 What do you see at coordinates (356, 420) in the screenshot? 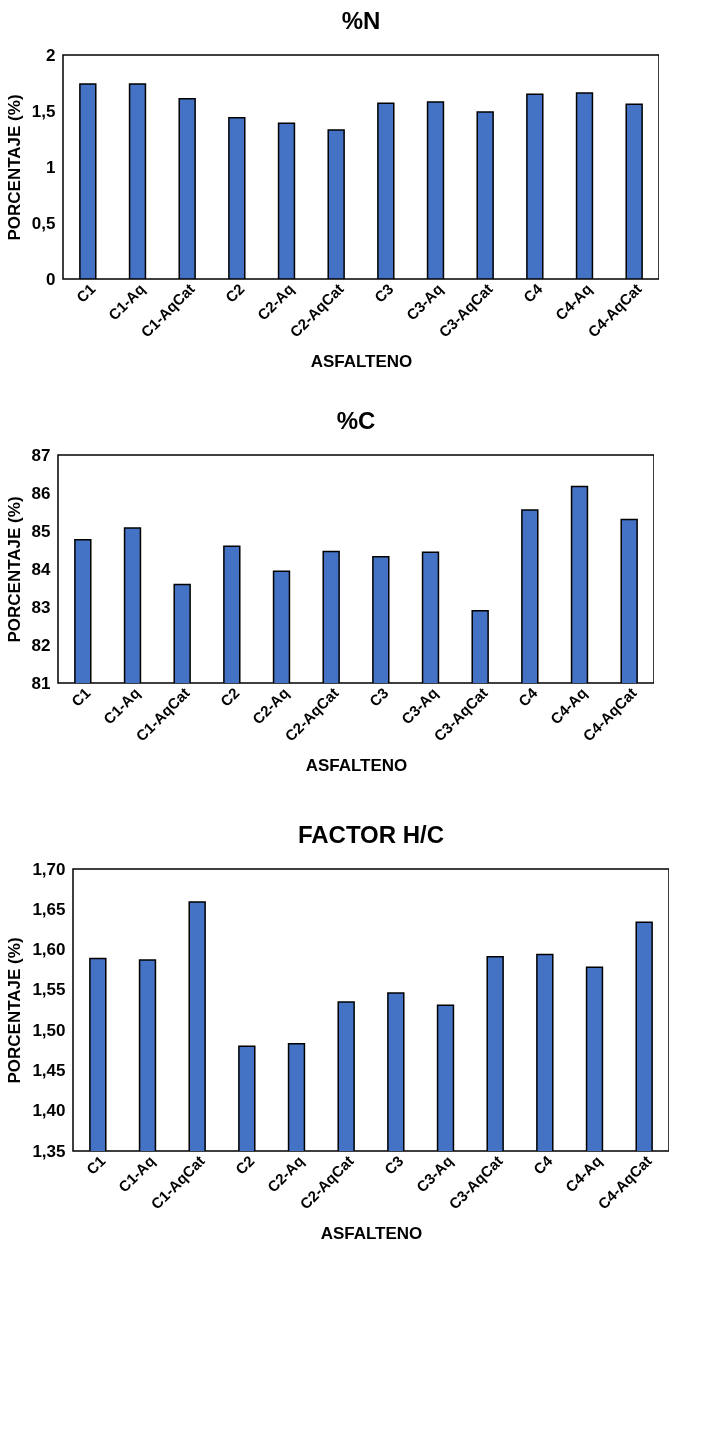
I see `chart-title: %C` at bounding box center [356, 420].